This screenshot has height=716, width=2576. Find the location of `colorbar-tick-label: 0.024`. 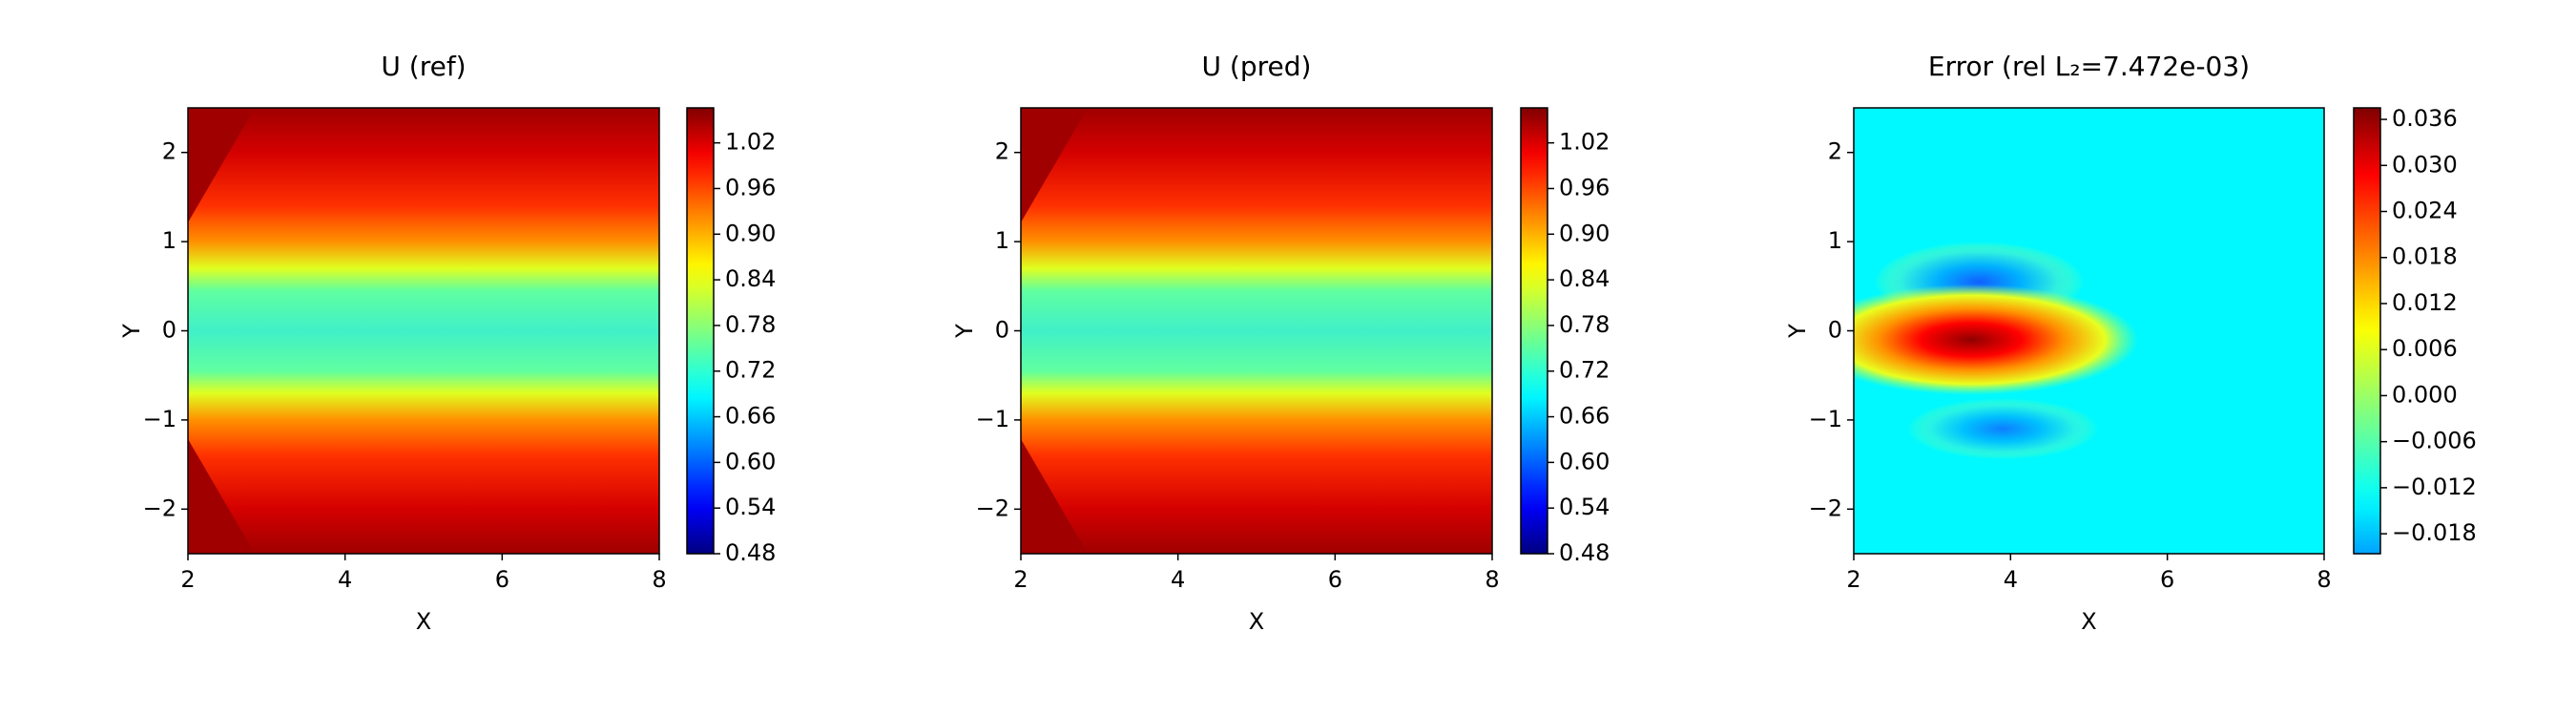

colorbar-tick-label: 0.024 is located at coordinates (2425, 211).